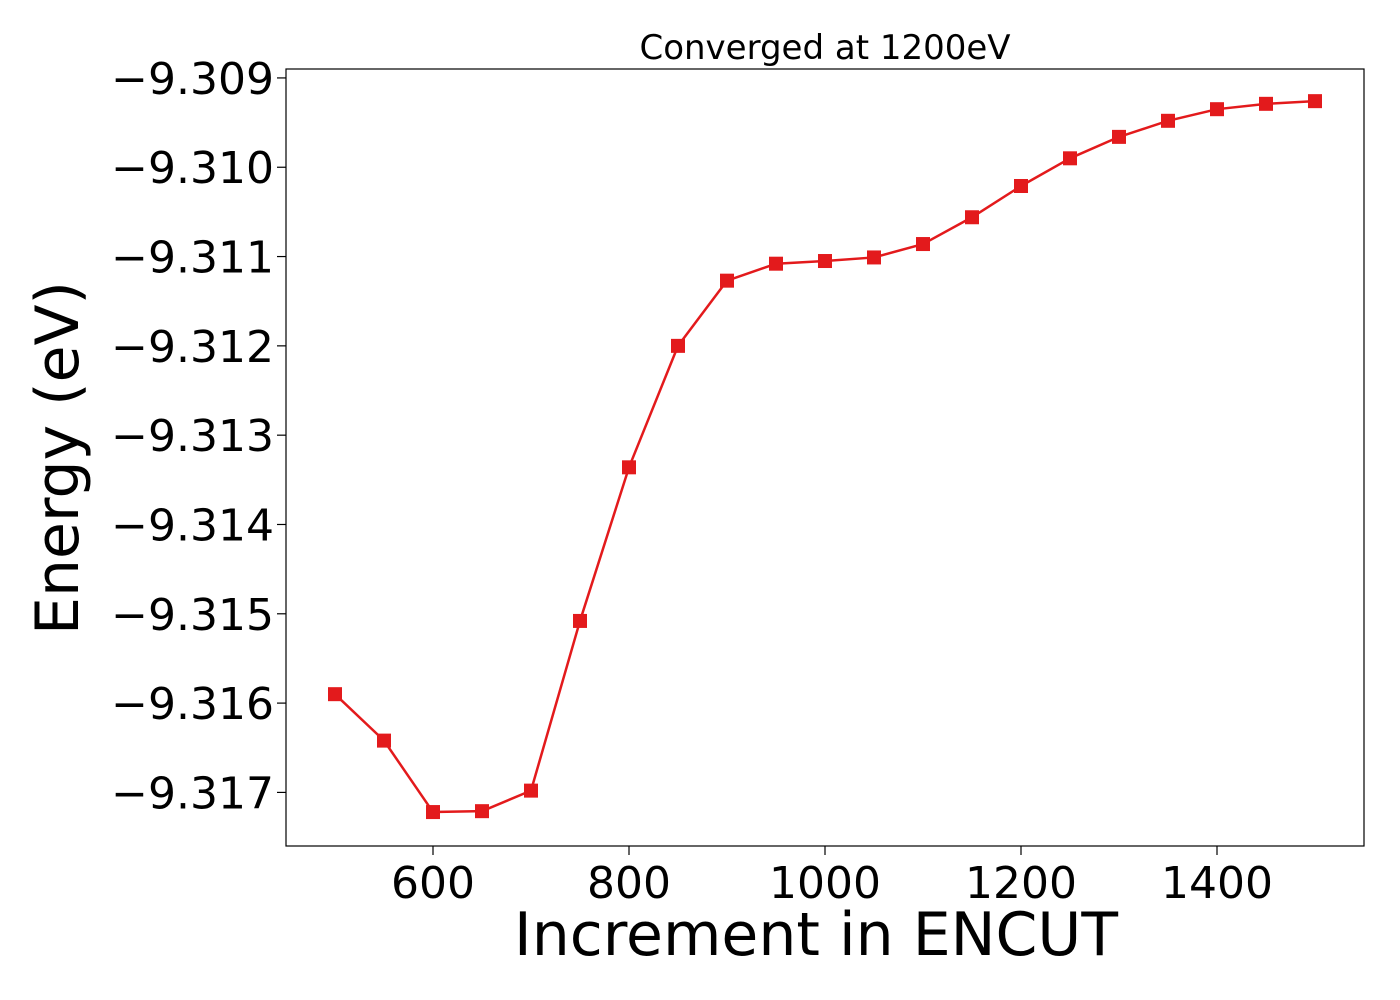 The width and height of the screenshot is (1400, 1000). Describe the element at coordinates (192, 168) in the screenshot. I see `y-tick-label: −9.310` at that location.